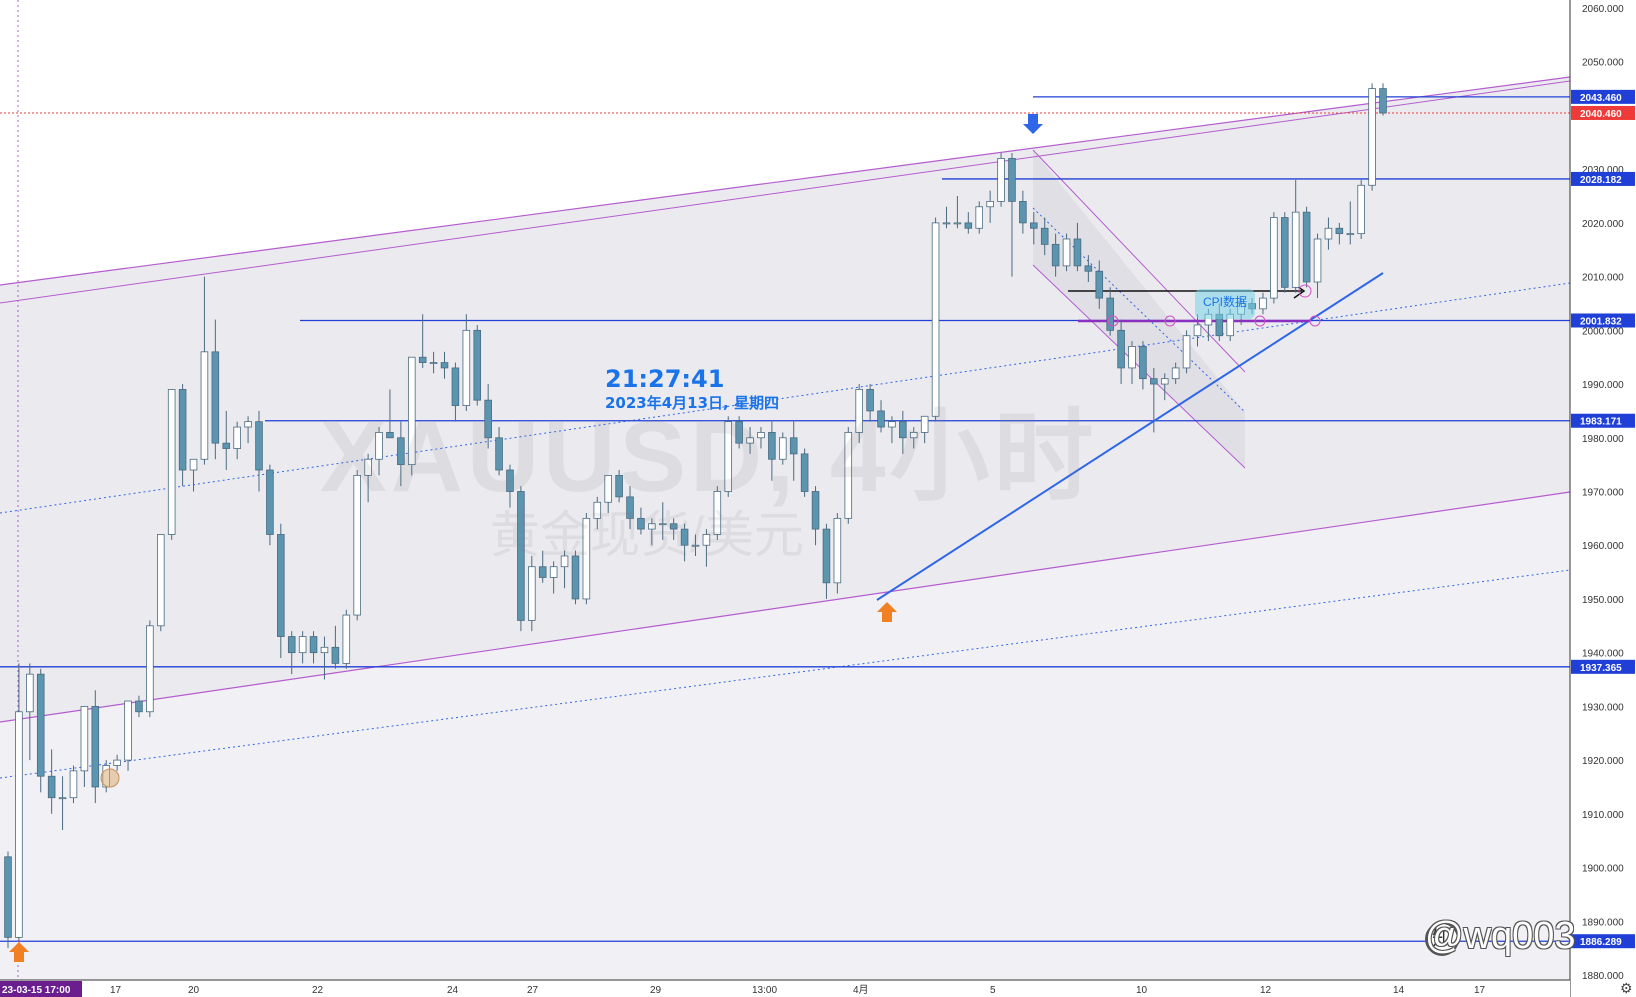  I want to click on y-tick-label: 2010.000, so click(1603, 278).